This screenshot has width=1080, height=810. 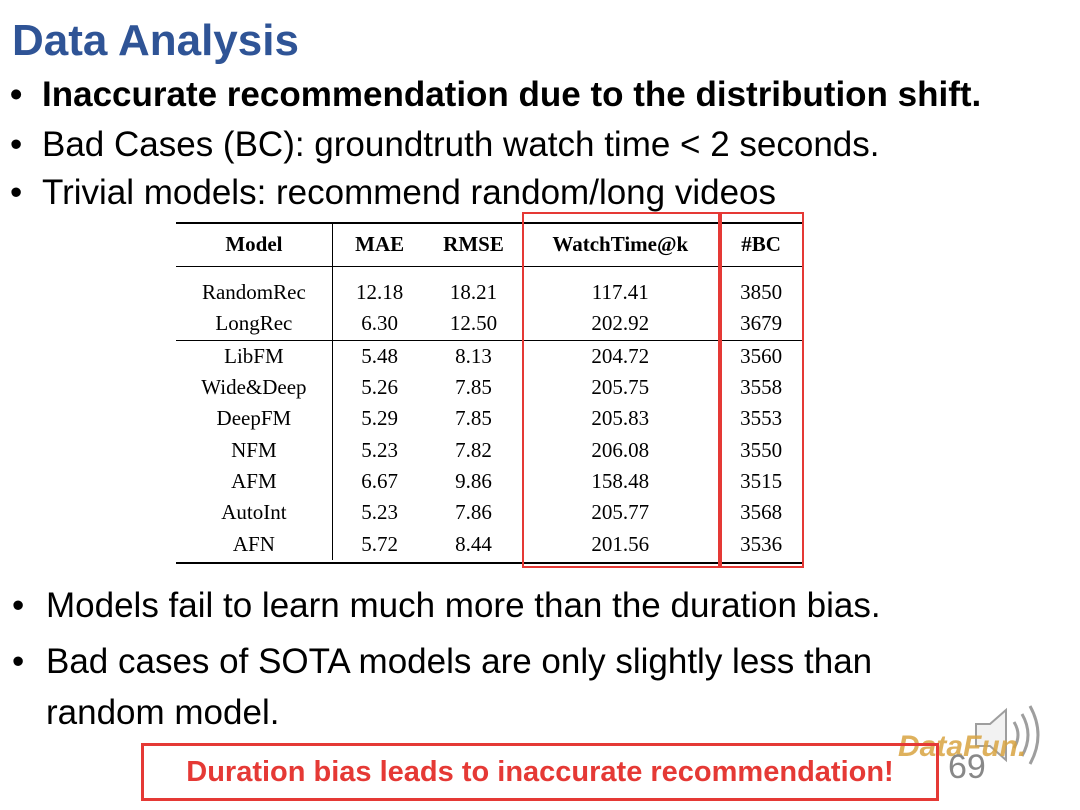 What do you see at coordinates (254, 450) in the screenshot?
I see `cell-model: NFM` at bounding box center [254, 450].